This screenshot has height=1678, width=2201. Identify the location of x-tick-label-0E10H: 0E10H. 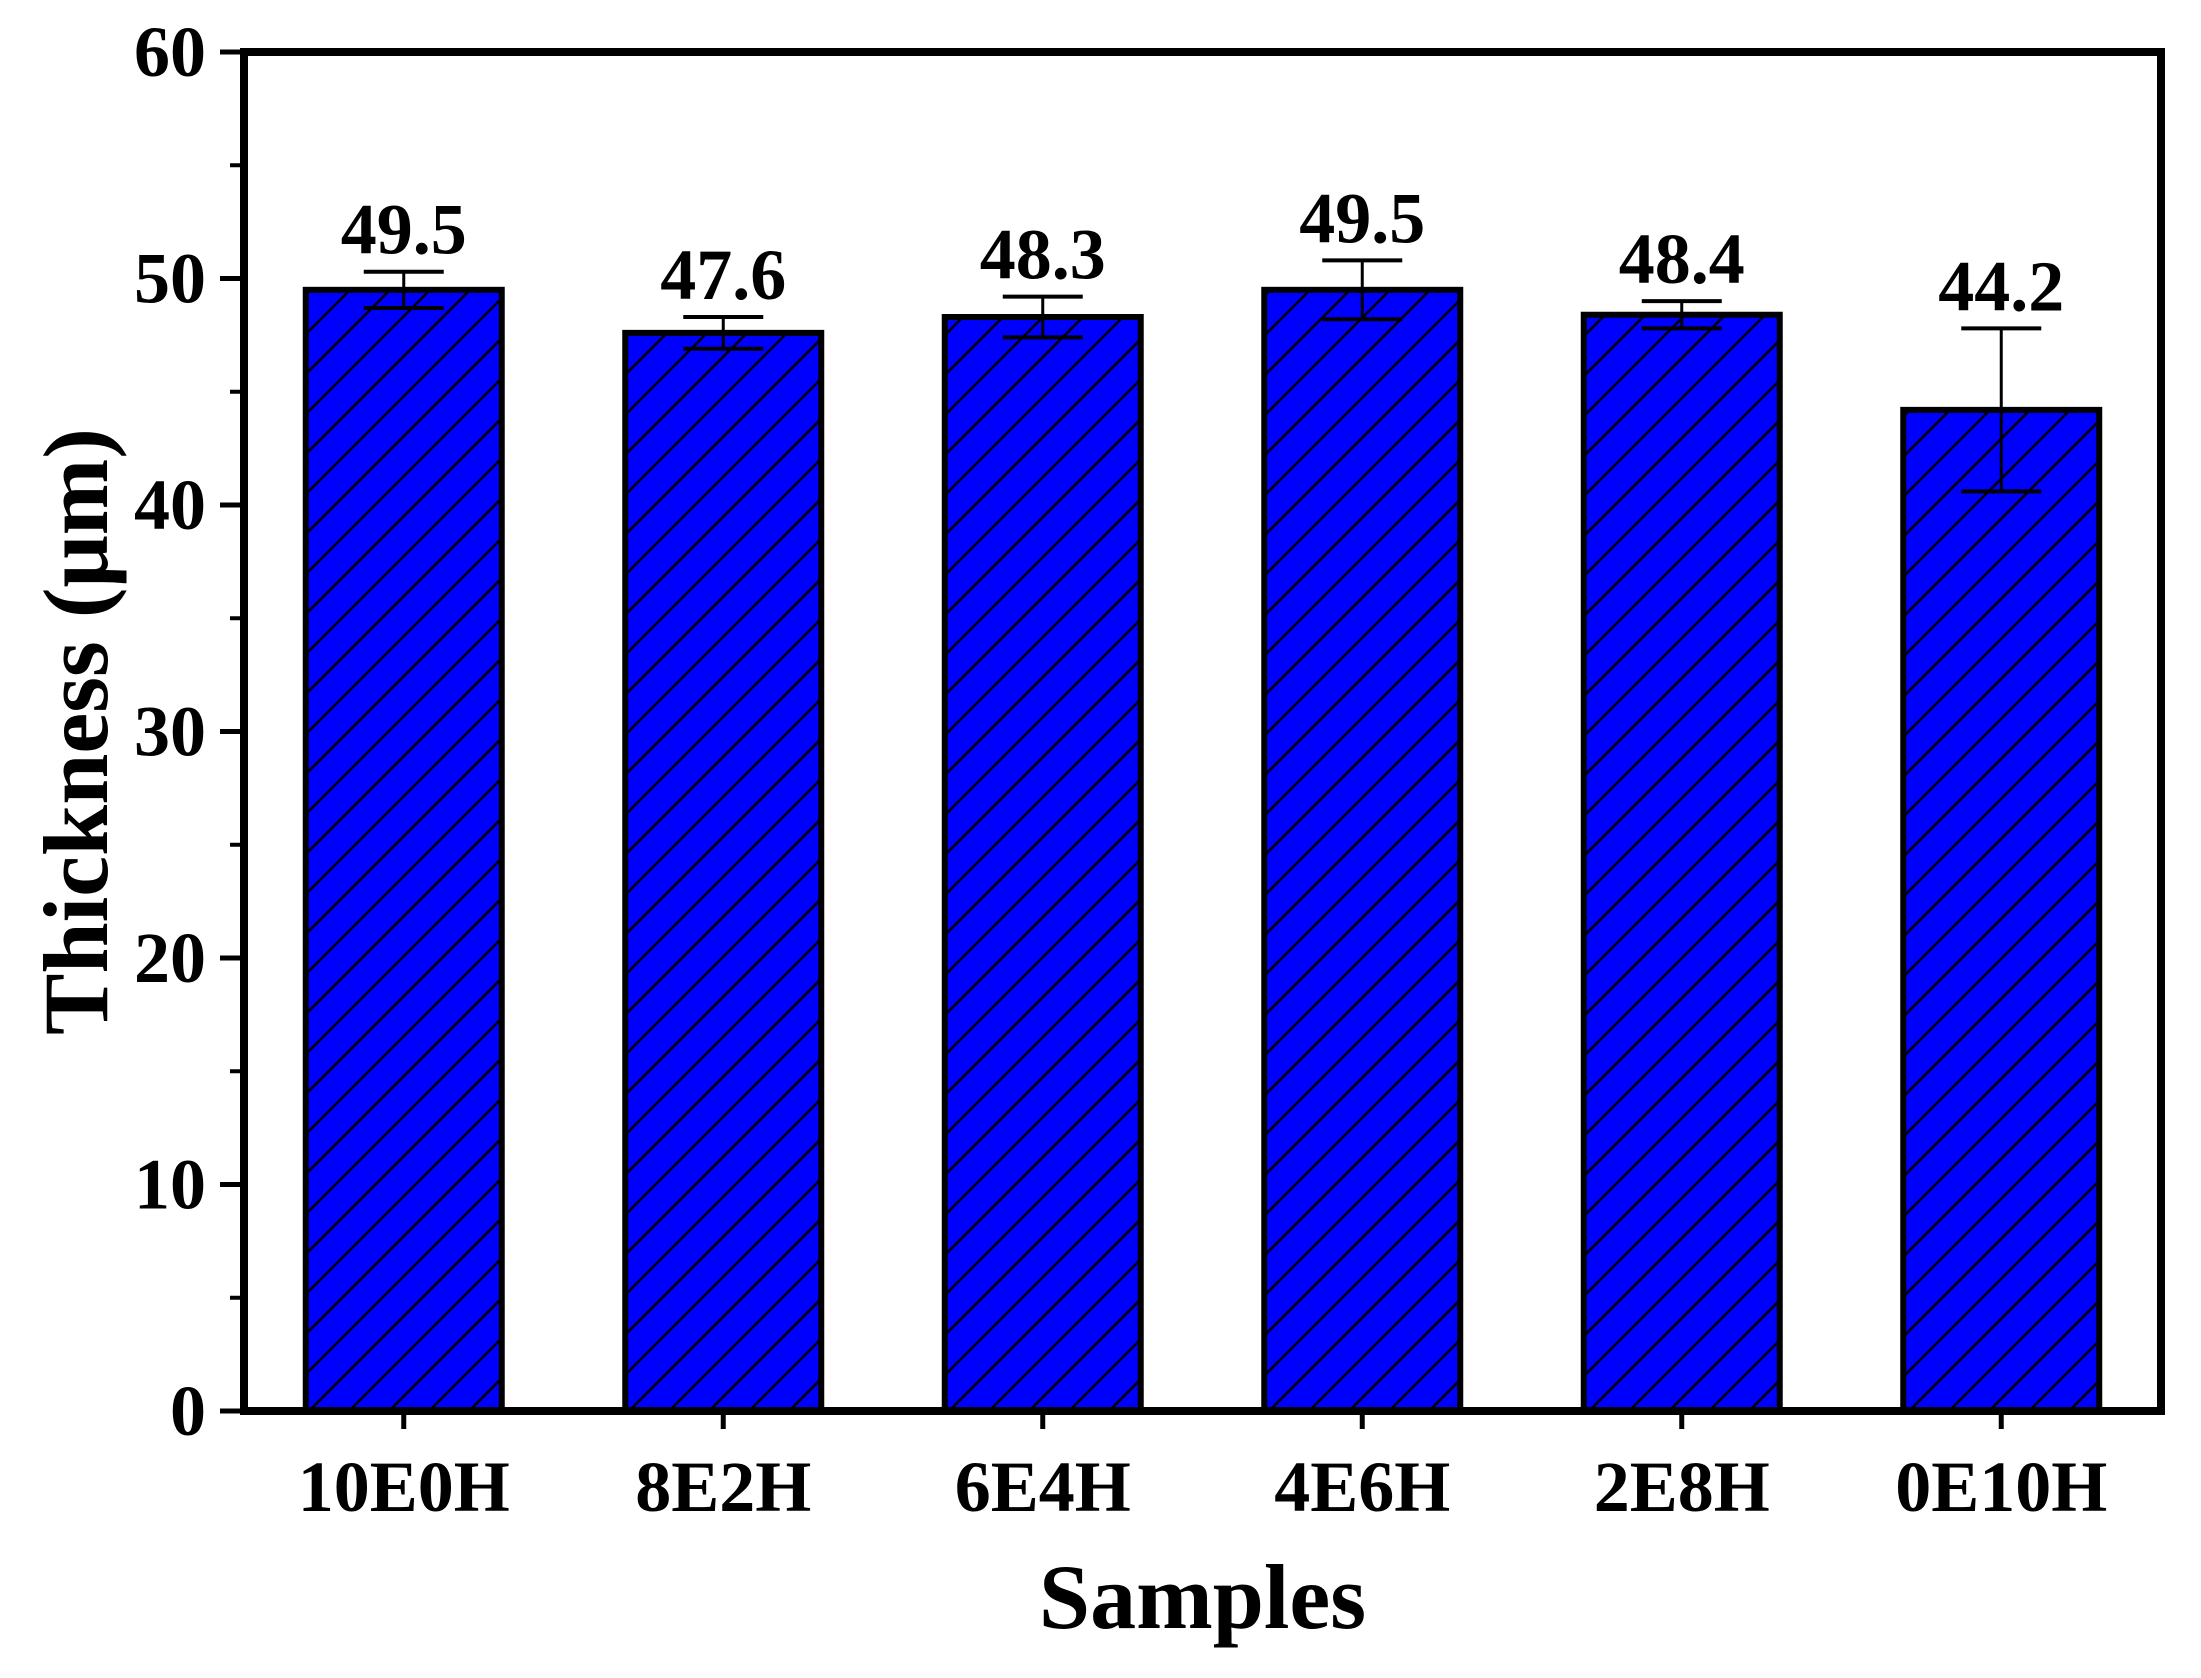
(2001, 1487).